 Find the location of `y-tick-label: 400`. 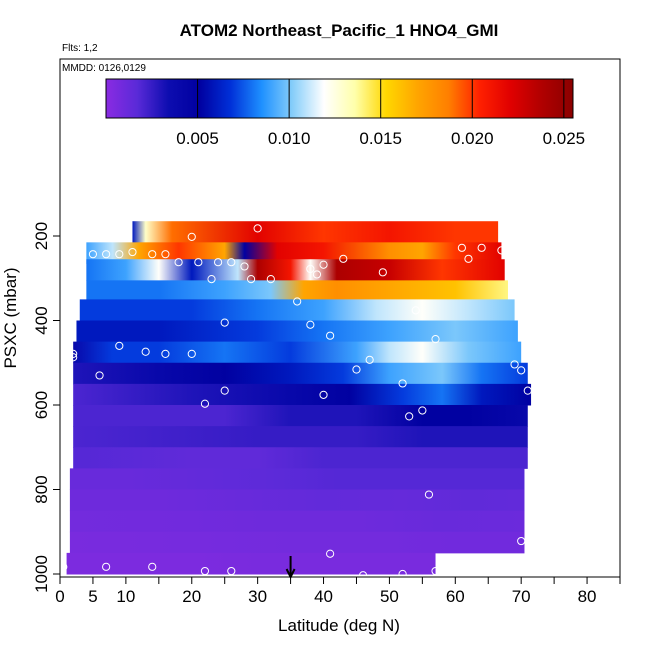

y-tick-label: 400 is located at coordinates (41, 320).